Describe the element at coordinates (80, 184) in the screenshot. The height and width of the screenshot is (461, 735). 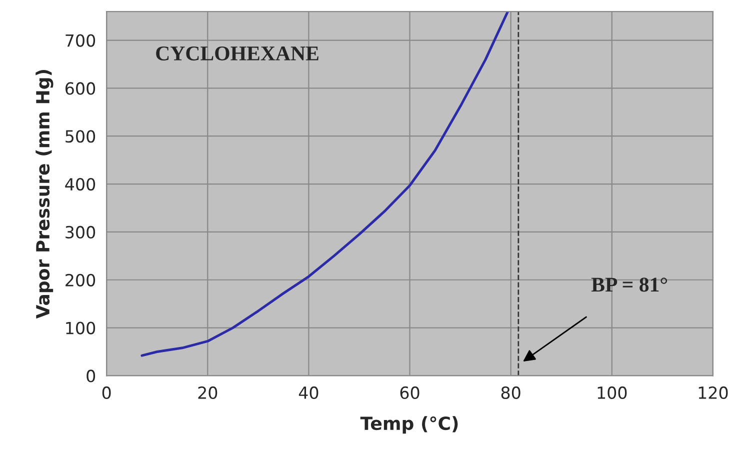
I see `y-tick-label: 400` at that location.